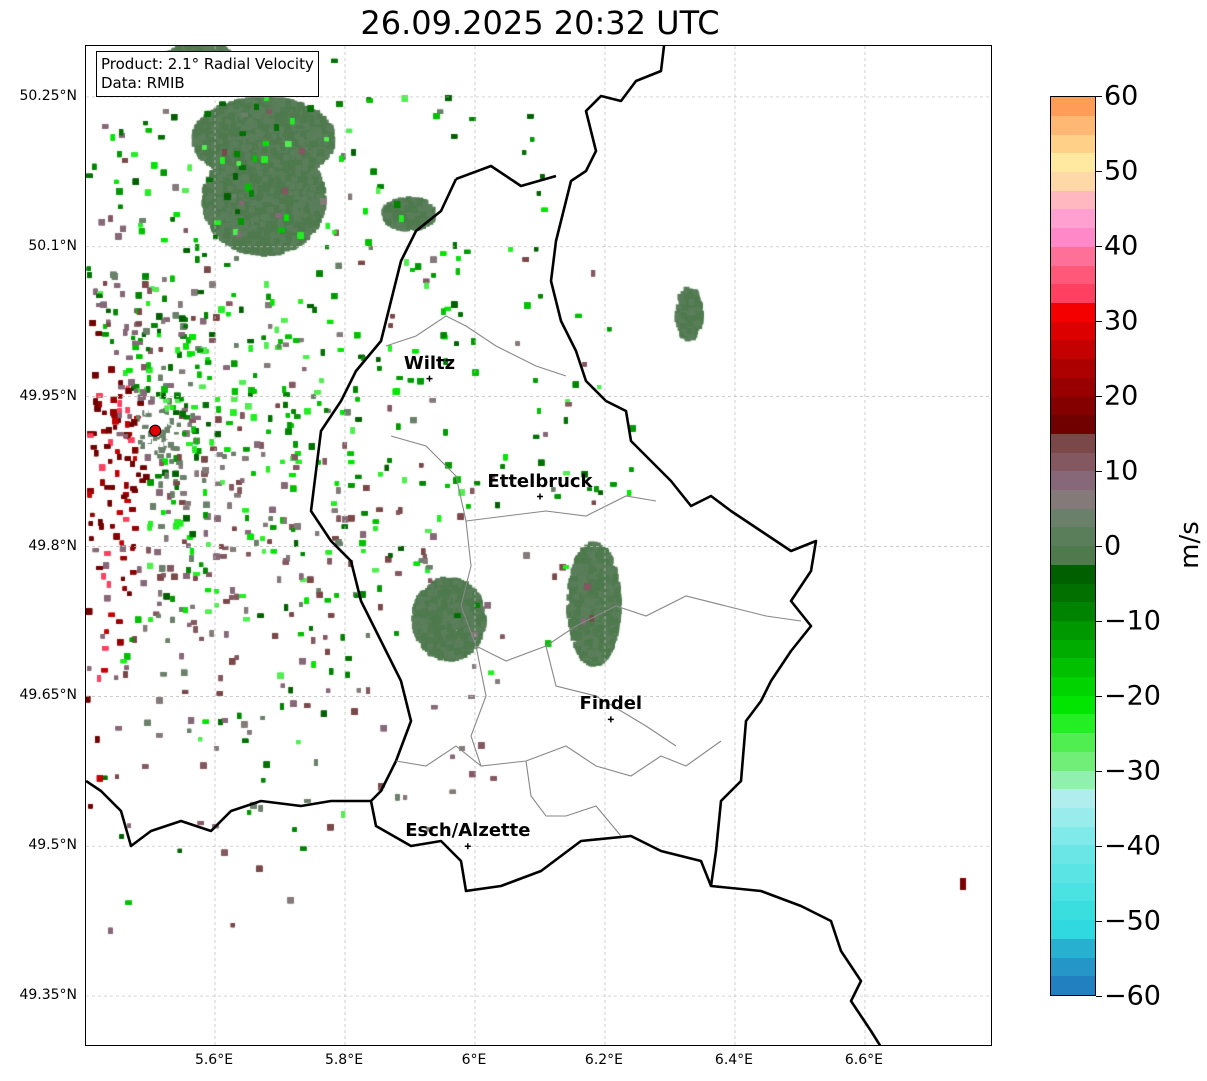 The height and width of the screenshot is (1081, 1207). Describe the element at coordinates (734, 1060) in the screenshot. I see `lon-tick-label: 6.4°E` at that location.